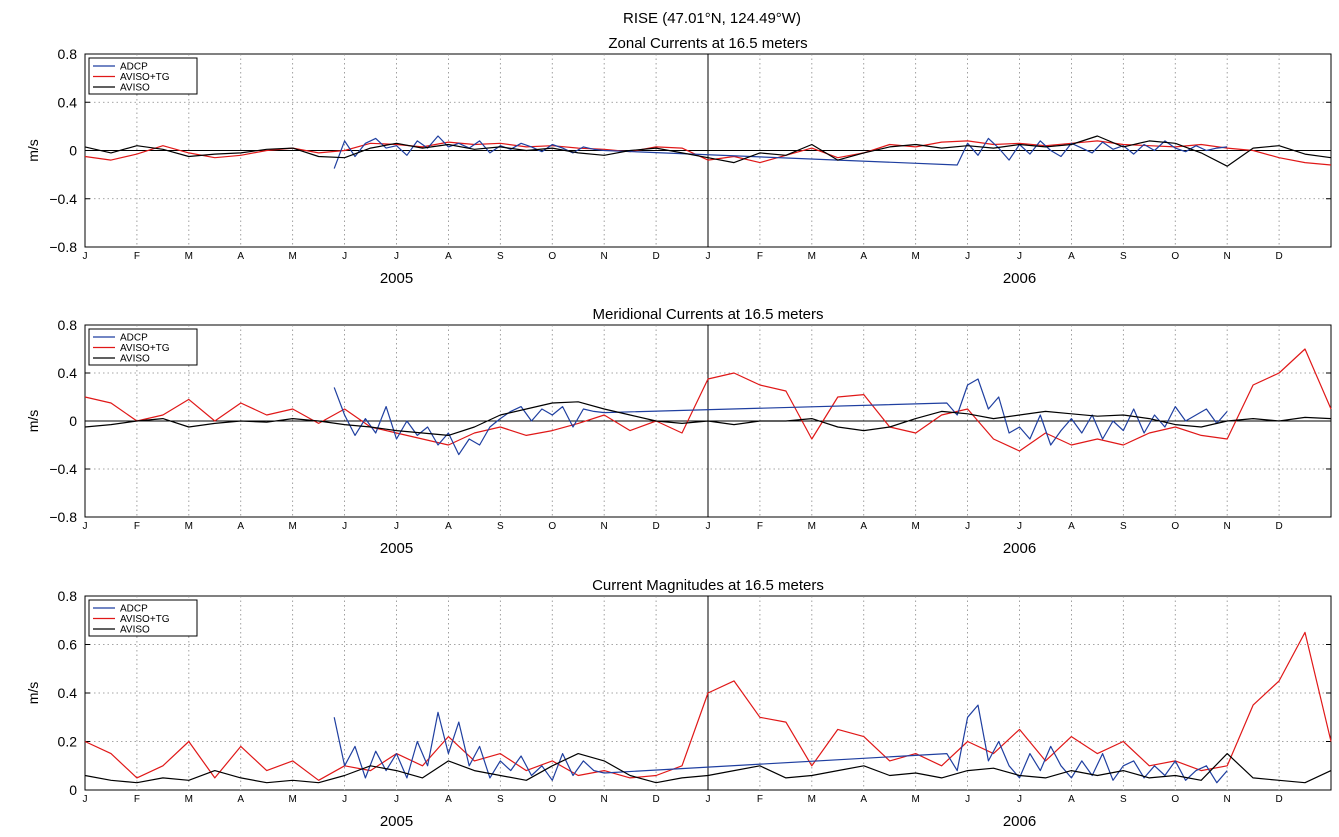 The image size is (1339, 837). I want to click on station-title: RISE (47.01°N, 124.49°W), so click(712, 18).